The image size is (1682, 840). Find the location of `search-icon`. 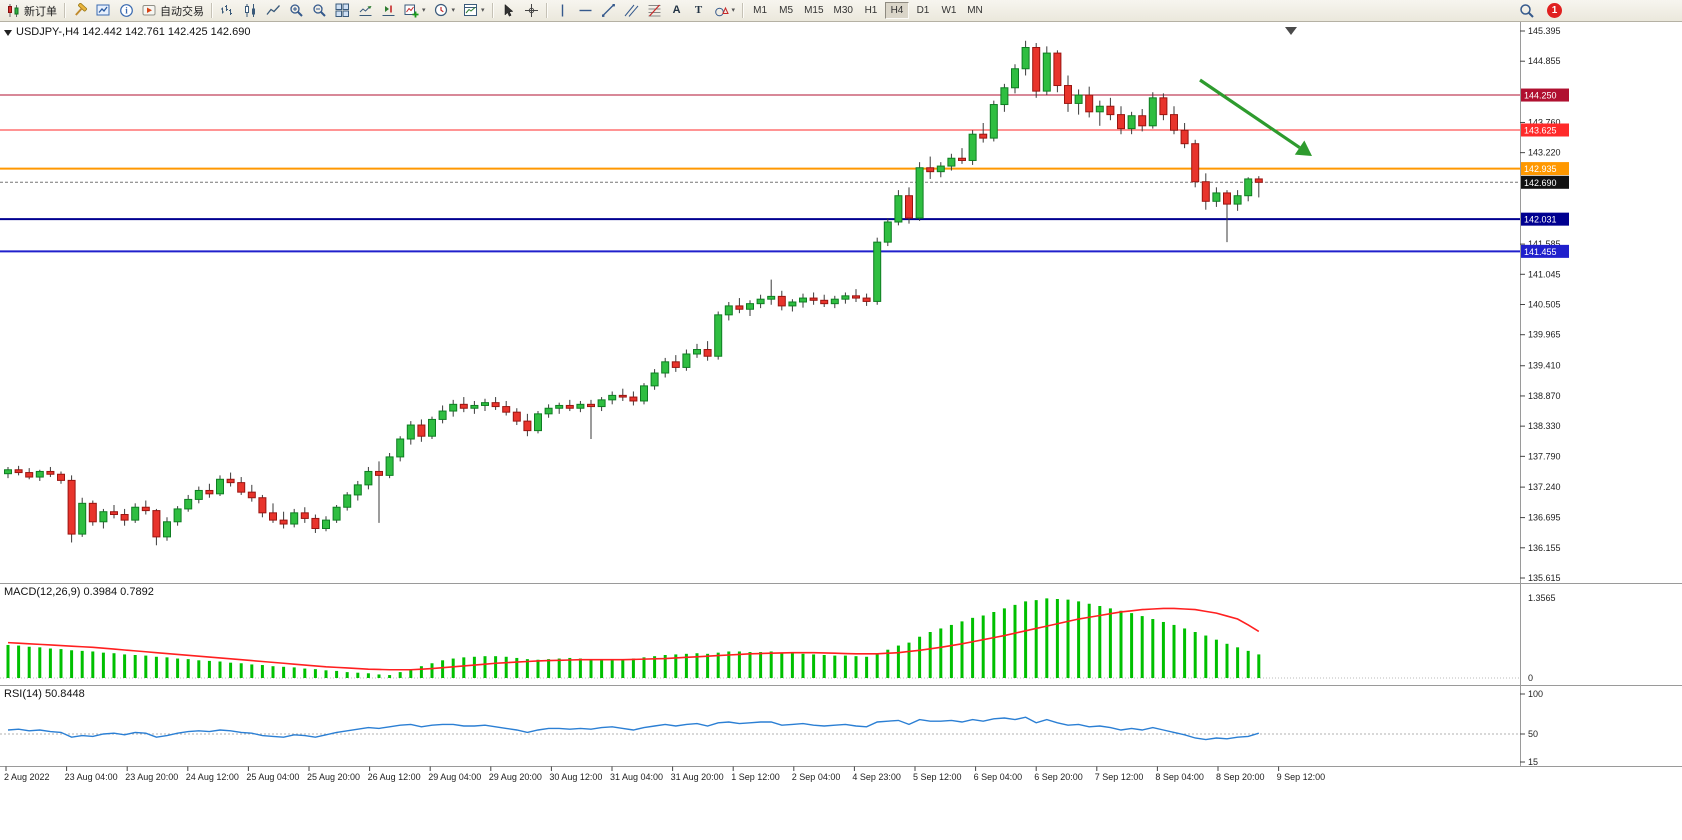

search-icon is located at coordinates (1527, 10).